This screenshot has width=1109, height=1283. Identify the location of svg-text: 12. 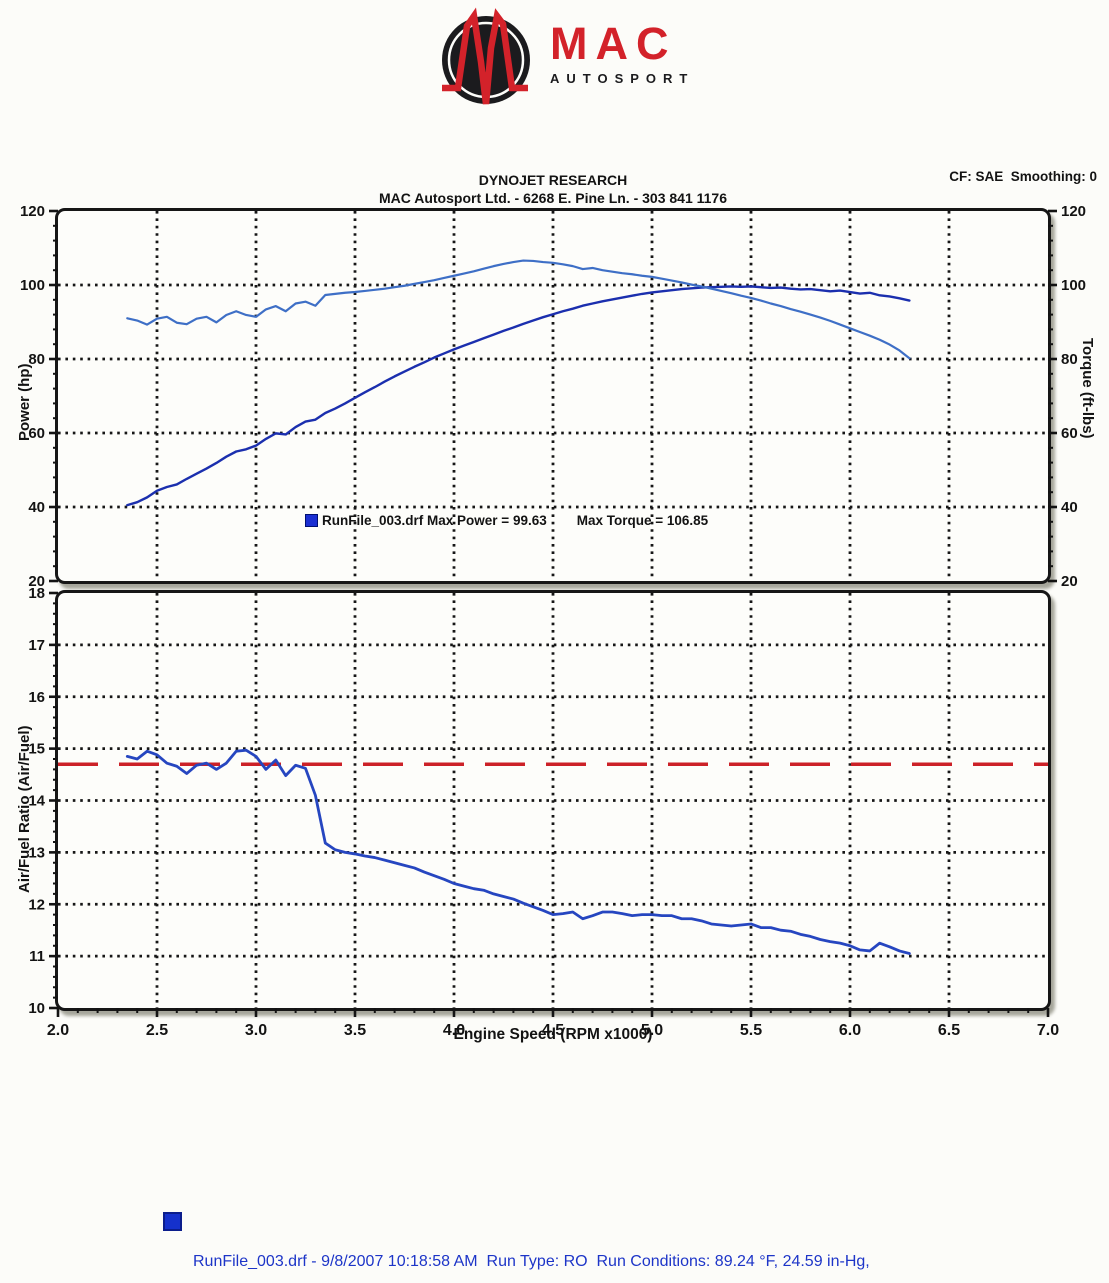
(36, 904).